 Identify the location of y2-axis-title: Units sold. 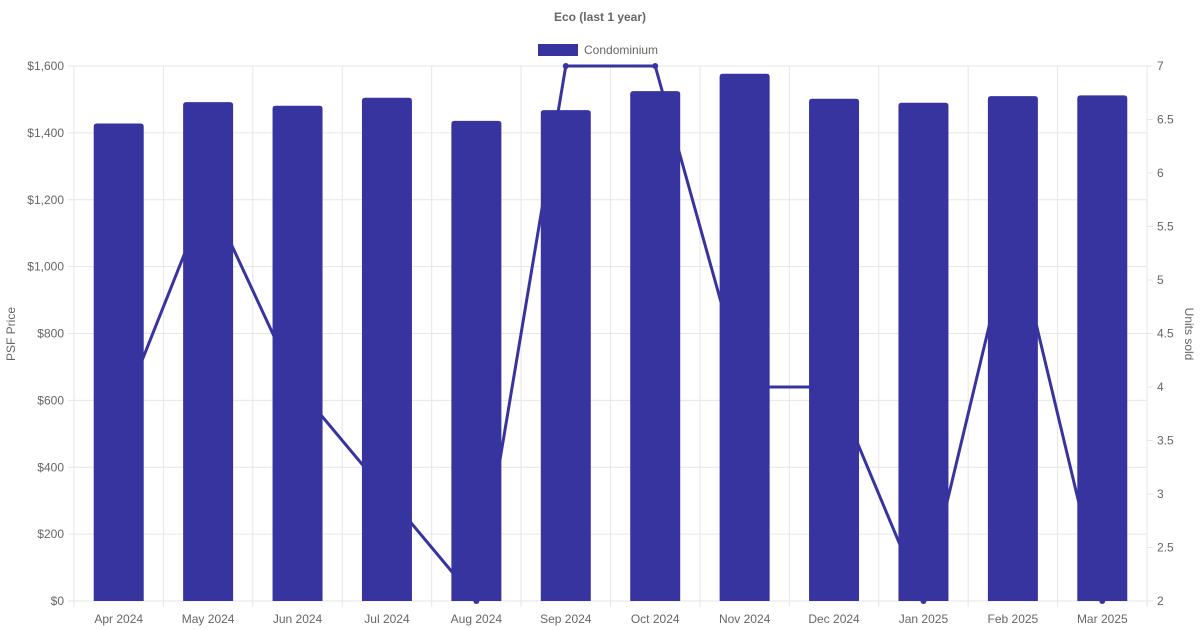
(1189, 334).